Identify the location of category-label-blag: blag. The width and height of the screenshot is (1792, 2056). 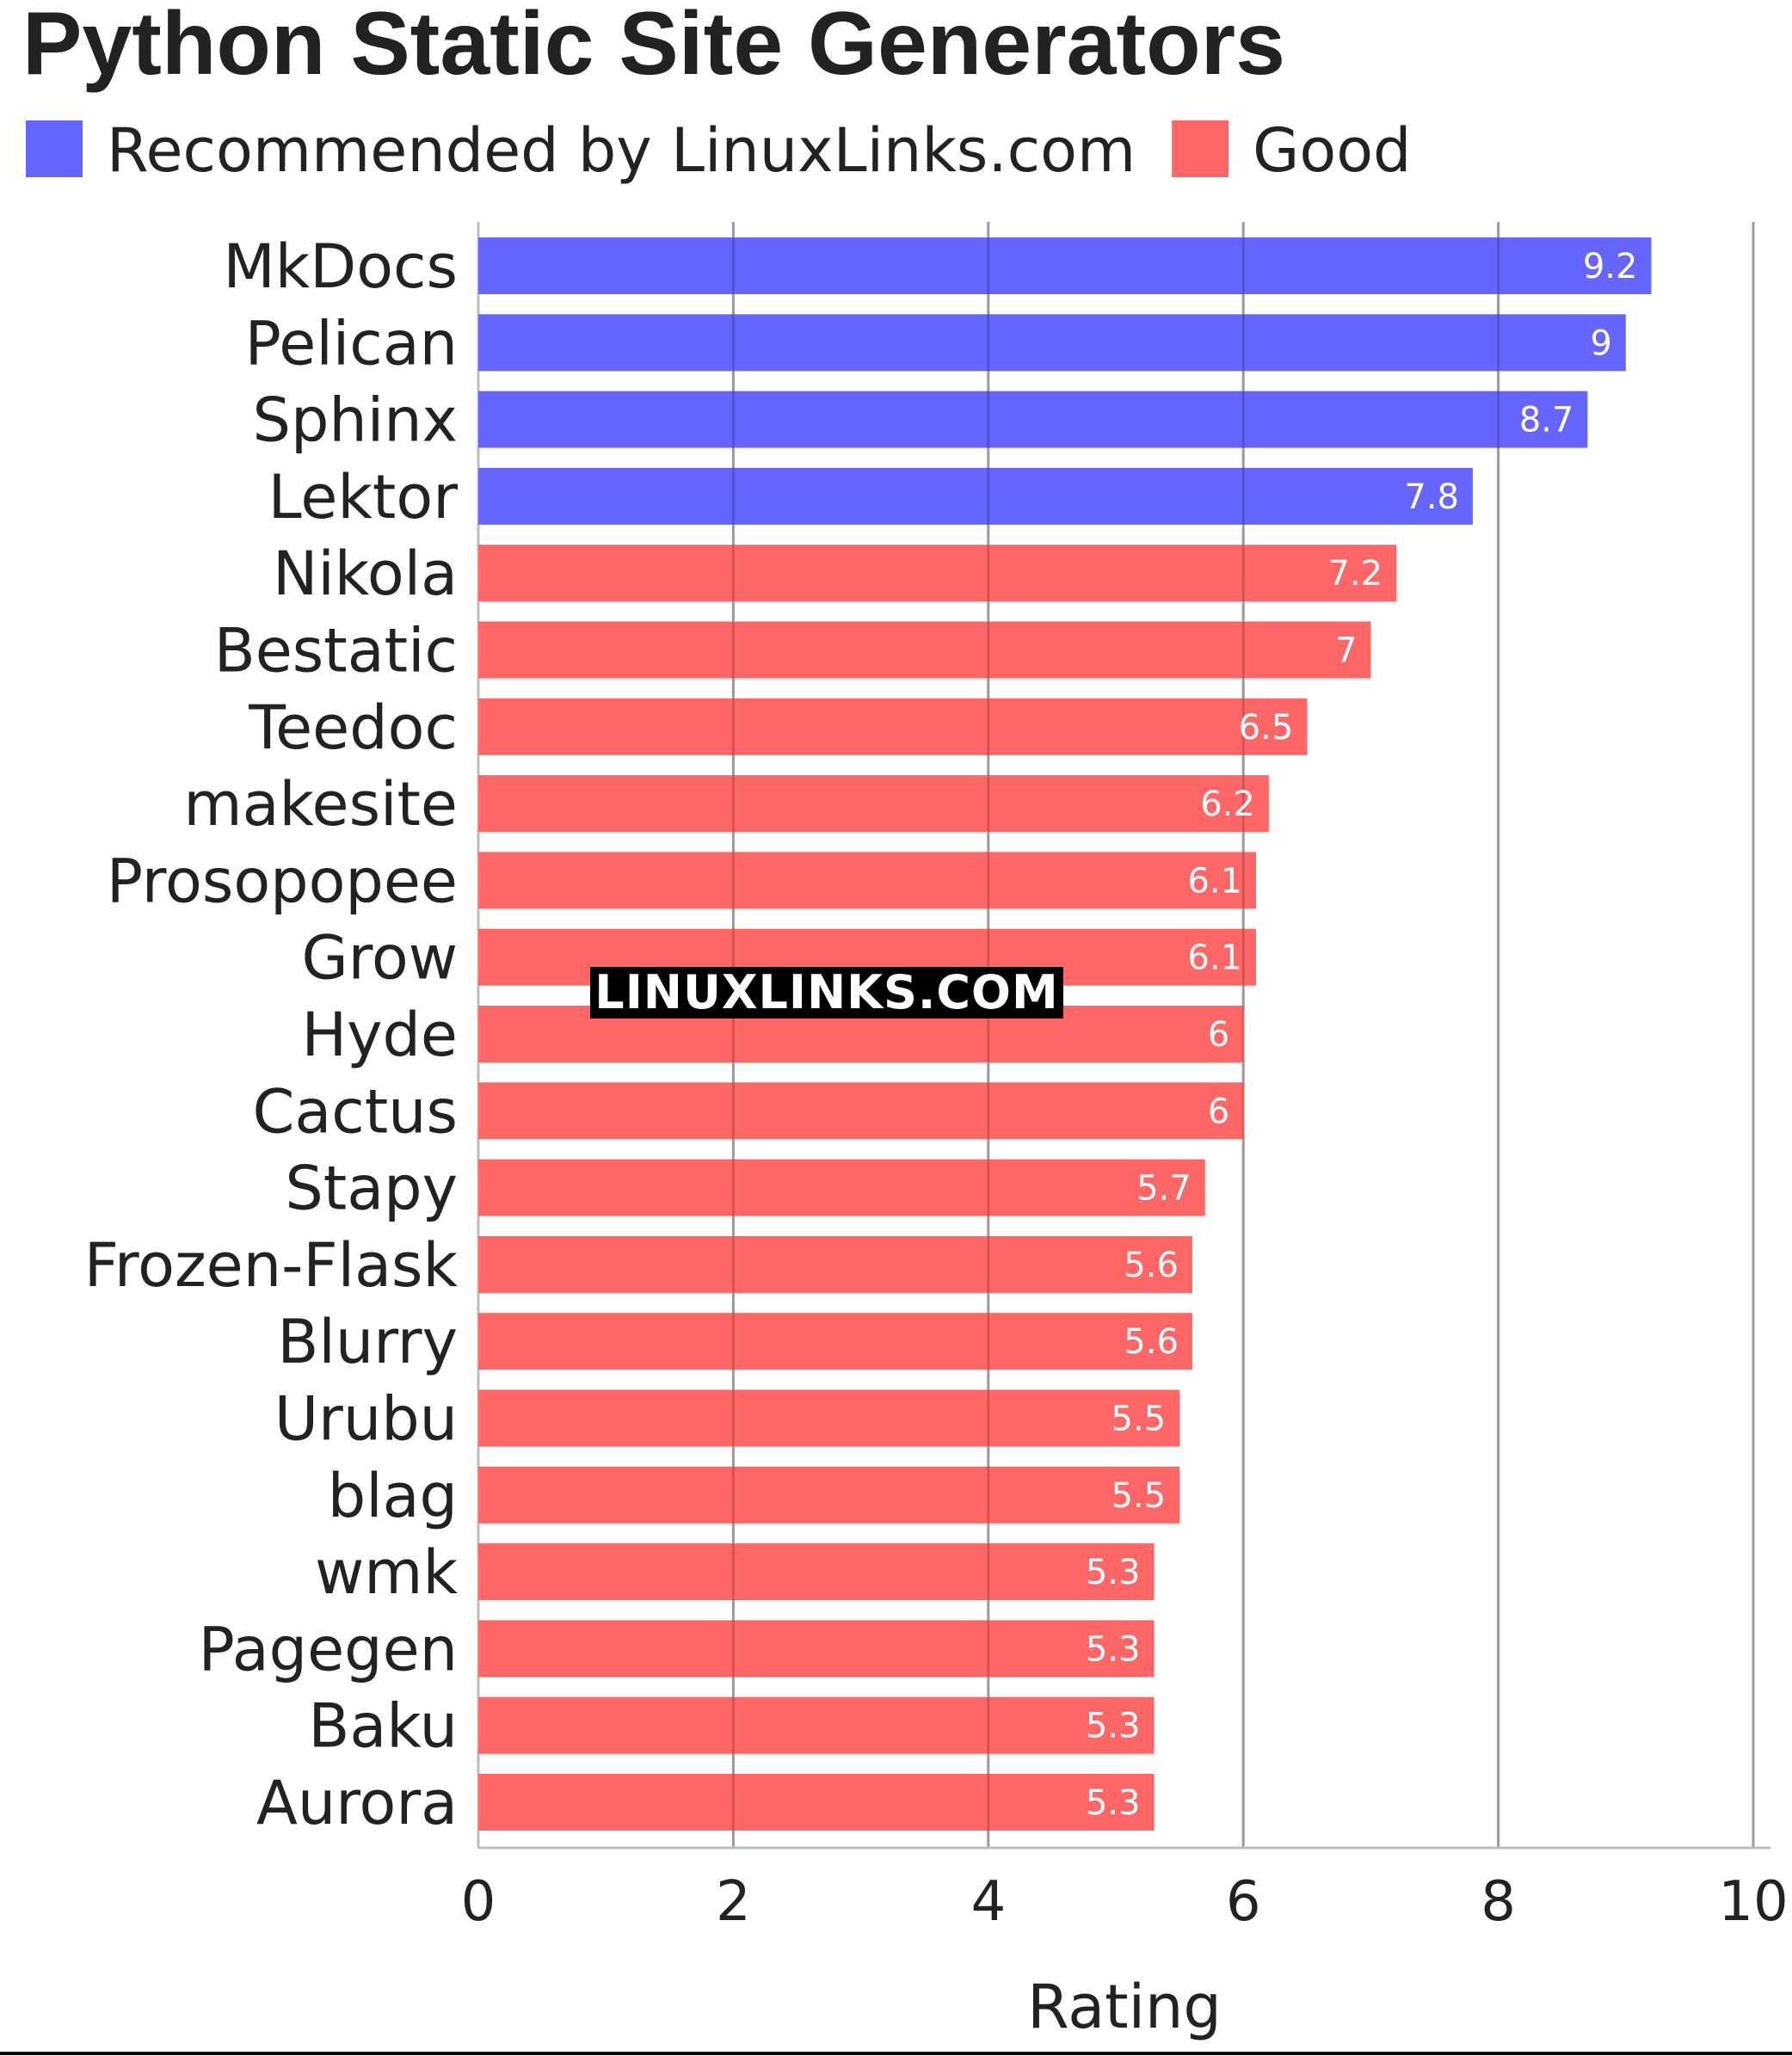
(393, 1496).